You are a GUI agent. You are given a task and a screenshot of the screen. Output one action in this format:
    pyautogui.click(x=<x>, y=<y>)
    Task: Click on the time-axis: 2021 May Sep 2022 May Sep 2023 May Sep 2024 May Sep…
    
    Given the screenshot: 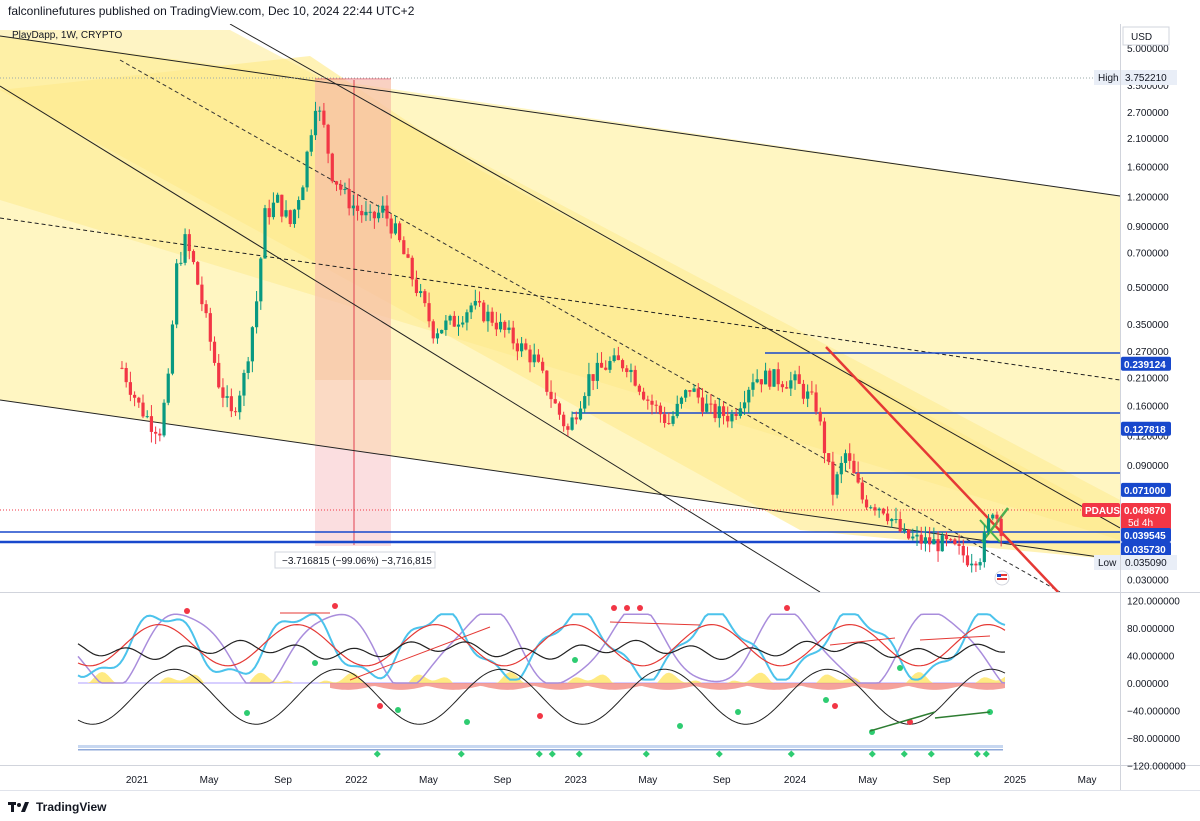 What is the action you would take?
    pyautogui.click(x=611, y=780)
    